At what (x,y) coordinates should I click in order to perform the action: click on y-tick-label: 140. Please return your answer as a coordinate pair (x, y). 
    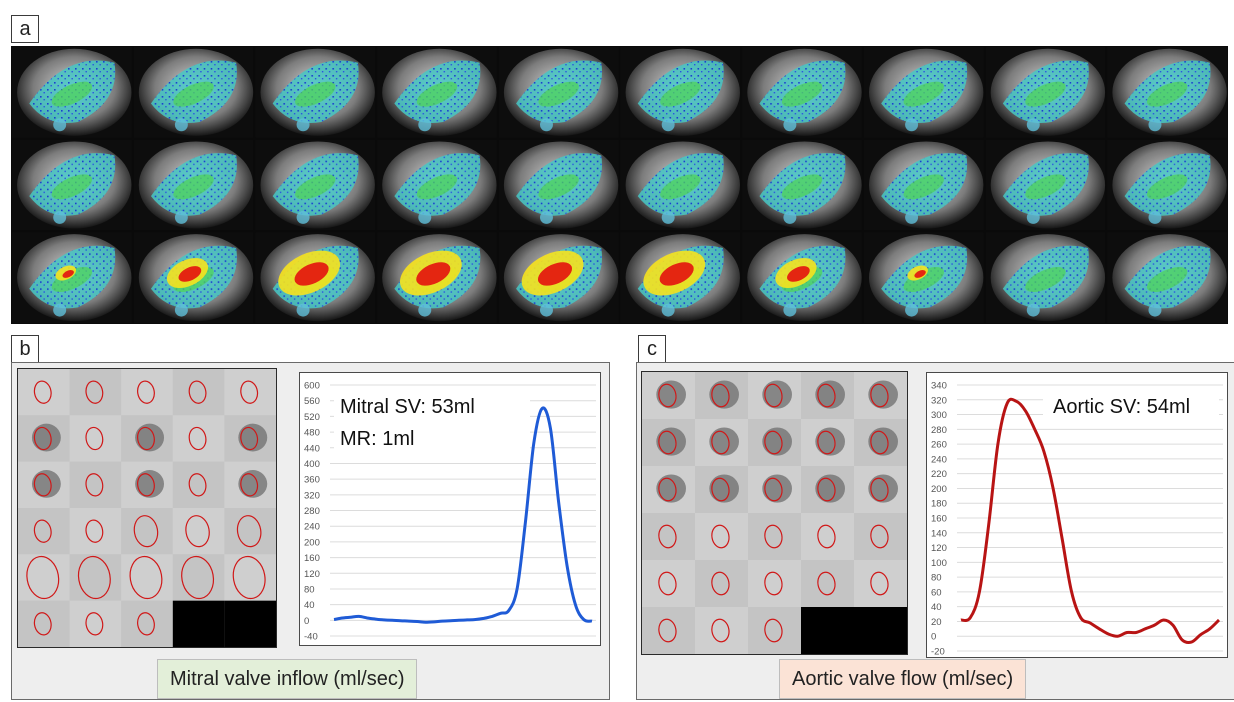
    Looking at the image, I should click on (939, 533).